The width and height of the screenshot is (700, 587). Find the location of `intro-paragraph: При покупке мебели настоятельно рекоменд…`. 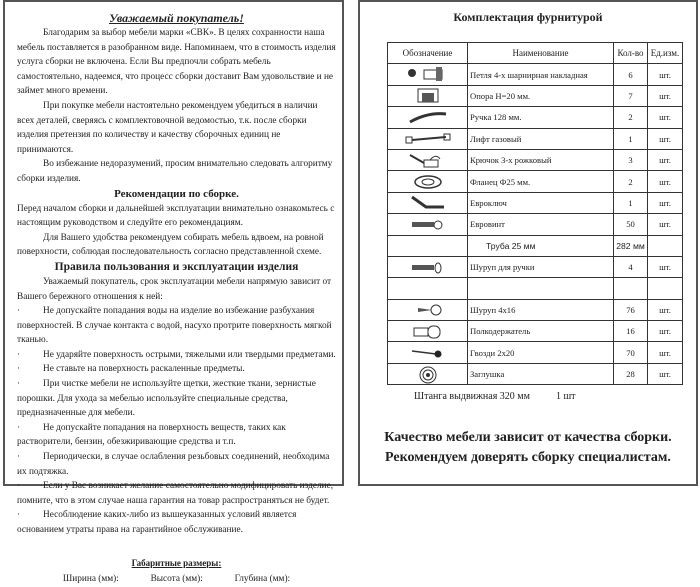

intro-paragraph: При покупке мебели настоятельно рекоменд… is located at coordinates (167, 127).